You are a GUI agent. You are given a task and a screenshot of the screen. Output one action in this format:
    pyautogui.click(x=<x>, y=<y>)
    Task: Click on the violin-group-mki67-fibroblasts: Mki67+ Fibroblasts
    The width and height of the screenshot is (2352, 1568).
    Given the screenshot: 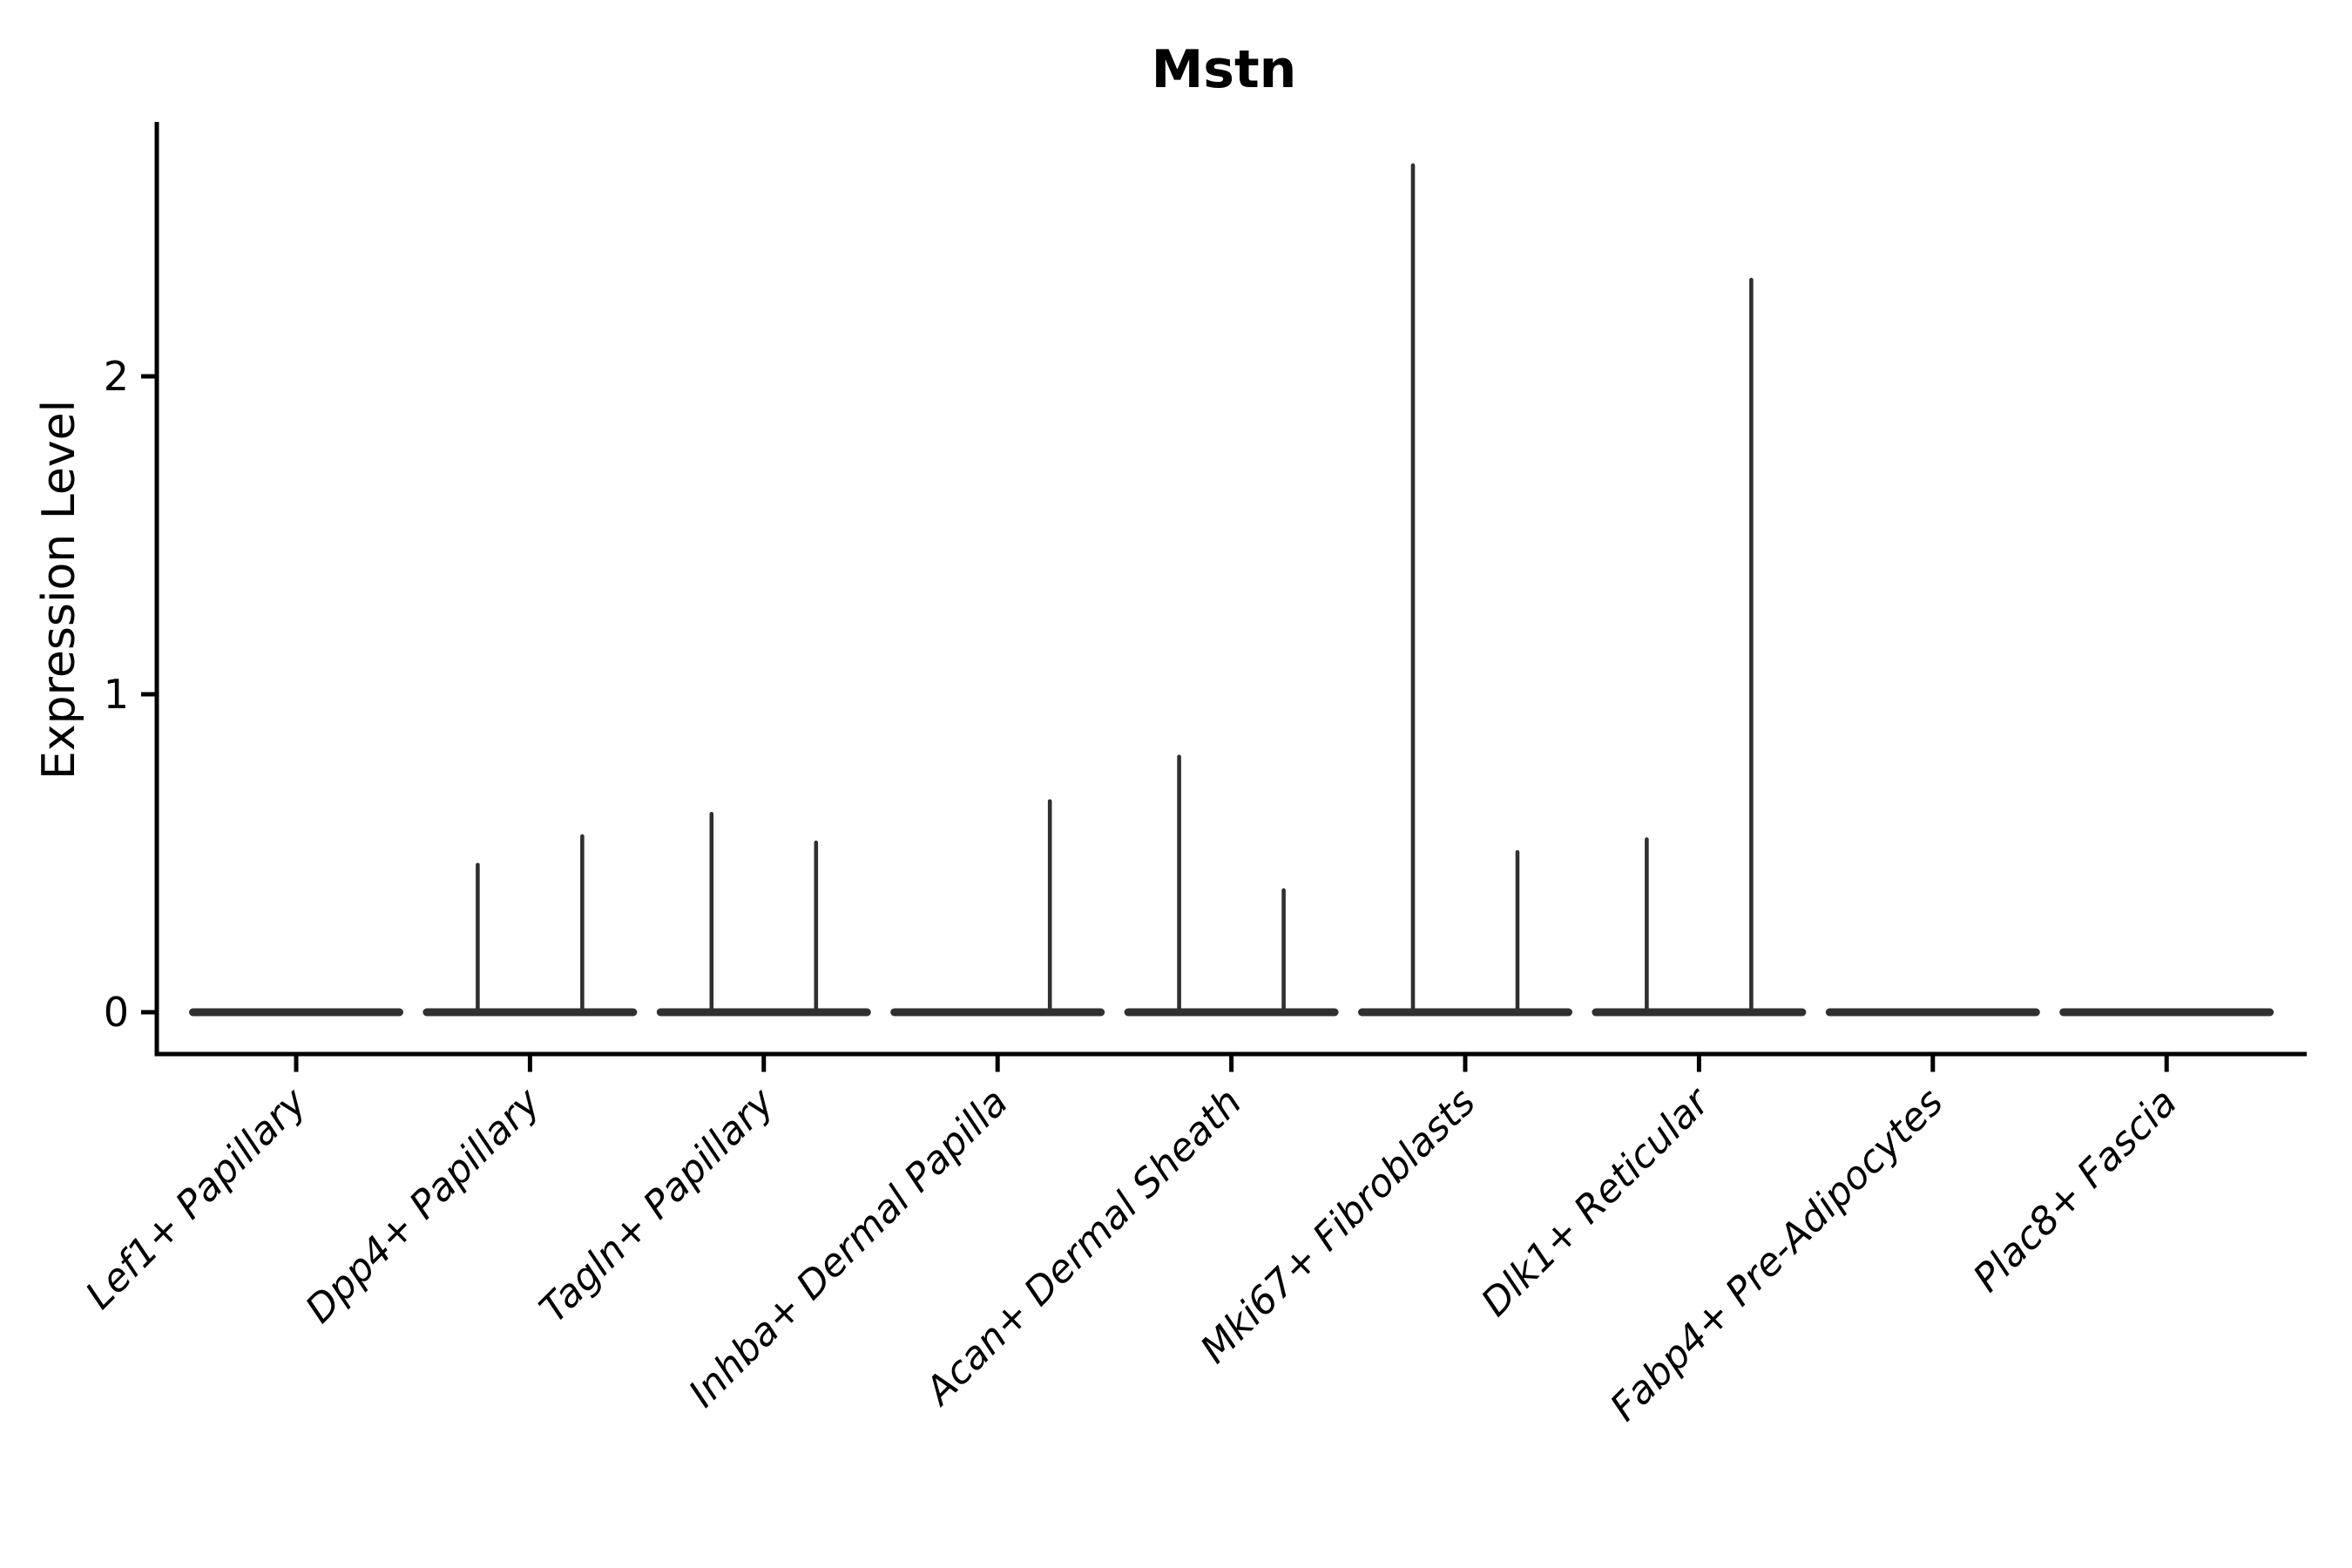 What is the action you would take?
    pyautogui.click(x=1382, y=767)
    